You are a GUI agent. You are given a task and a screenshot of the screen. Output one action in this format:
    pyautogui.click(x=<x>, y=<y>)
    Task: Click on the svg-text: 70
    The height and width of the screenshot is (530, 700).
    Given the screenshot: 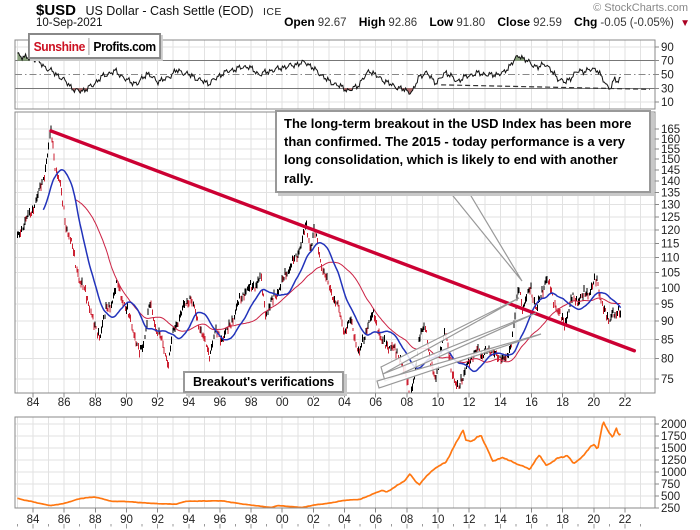 What is the action you would take?
    pyautogui.click(x=667, y=62)
    